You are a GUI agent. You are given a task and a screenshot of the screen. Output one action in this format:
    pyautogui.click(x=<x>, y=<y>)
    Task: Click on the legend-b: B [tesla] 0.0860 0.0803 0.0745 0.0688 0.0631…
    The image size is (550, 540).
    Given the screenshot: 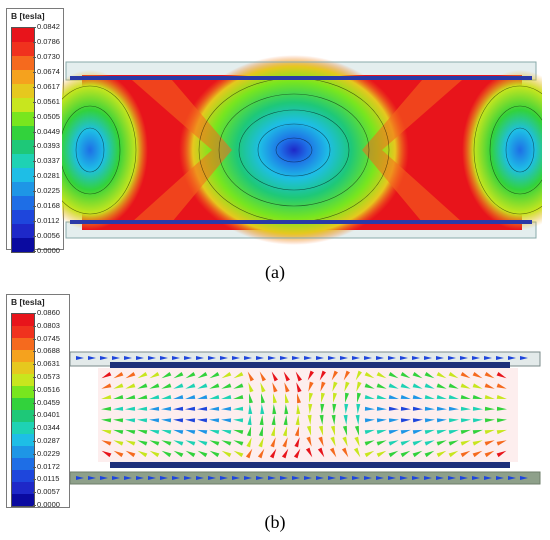 What is the action you would take?
    pyautogui.click(x=38, y=401)
    